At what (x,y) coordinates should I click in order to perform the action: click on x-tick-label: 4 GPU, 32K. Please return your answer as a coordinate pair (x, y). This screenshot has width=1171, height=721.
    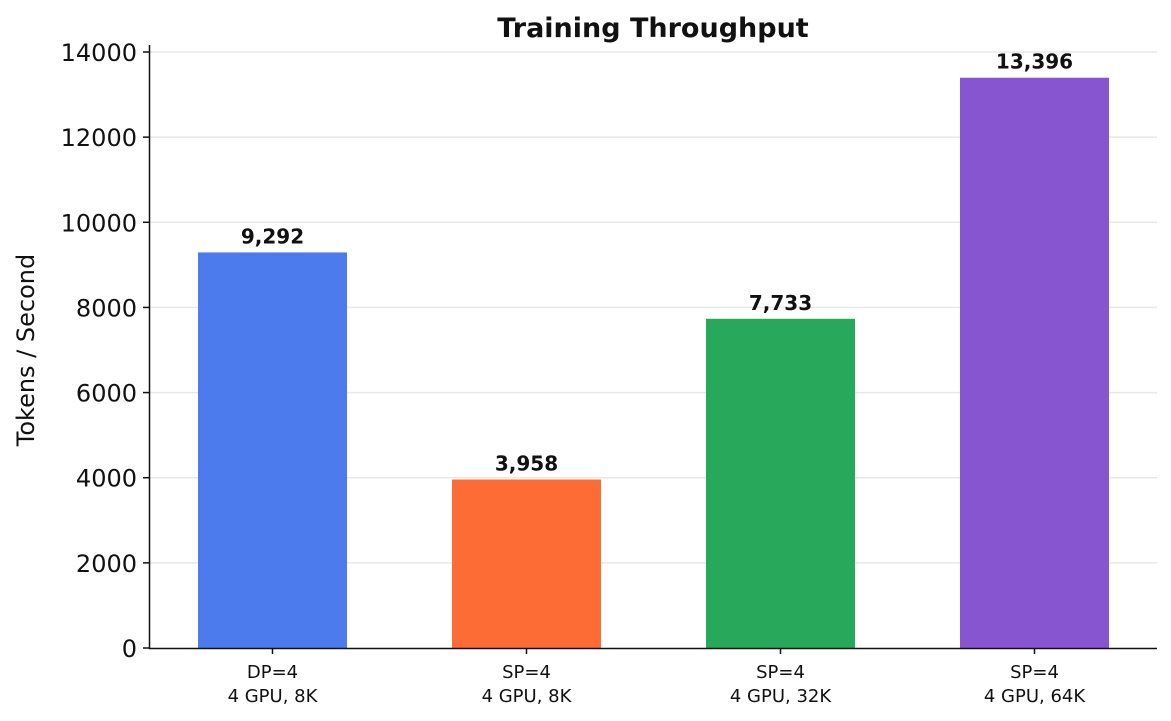
    Looking at the image, I should click on (781, 696).